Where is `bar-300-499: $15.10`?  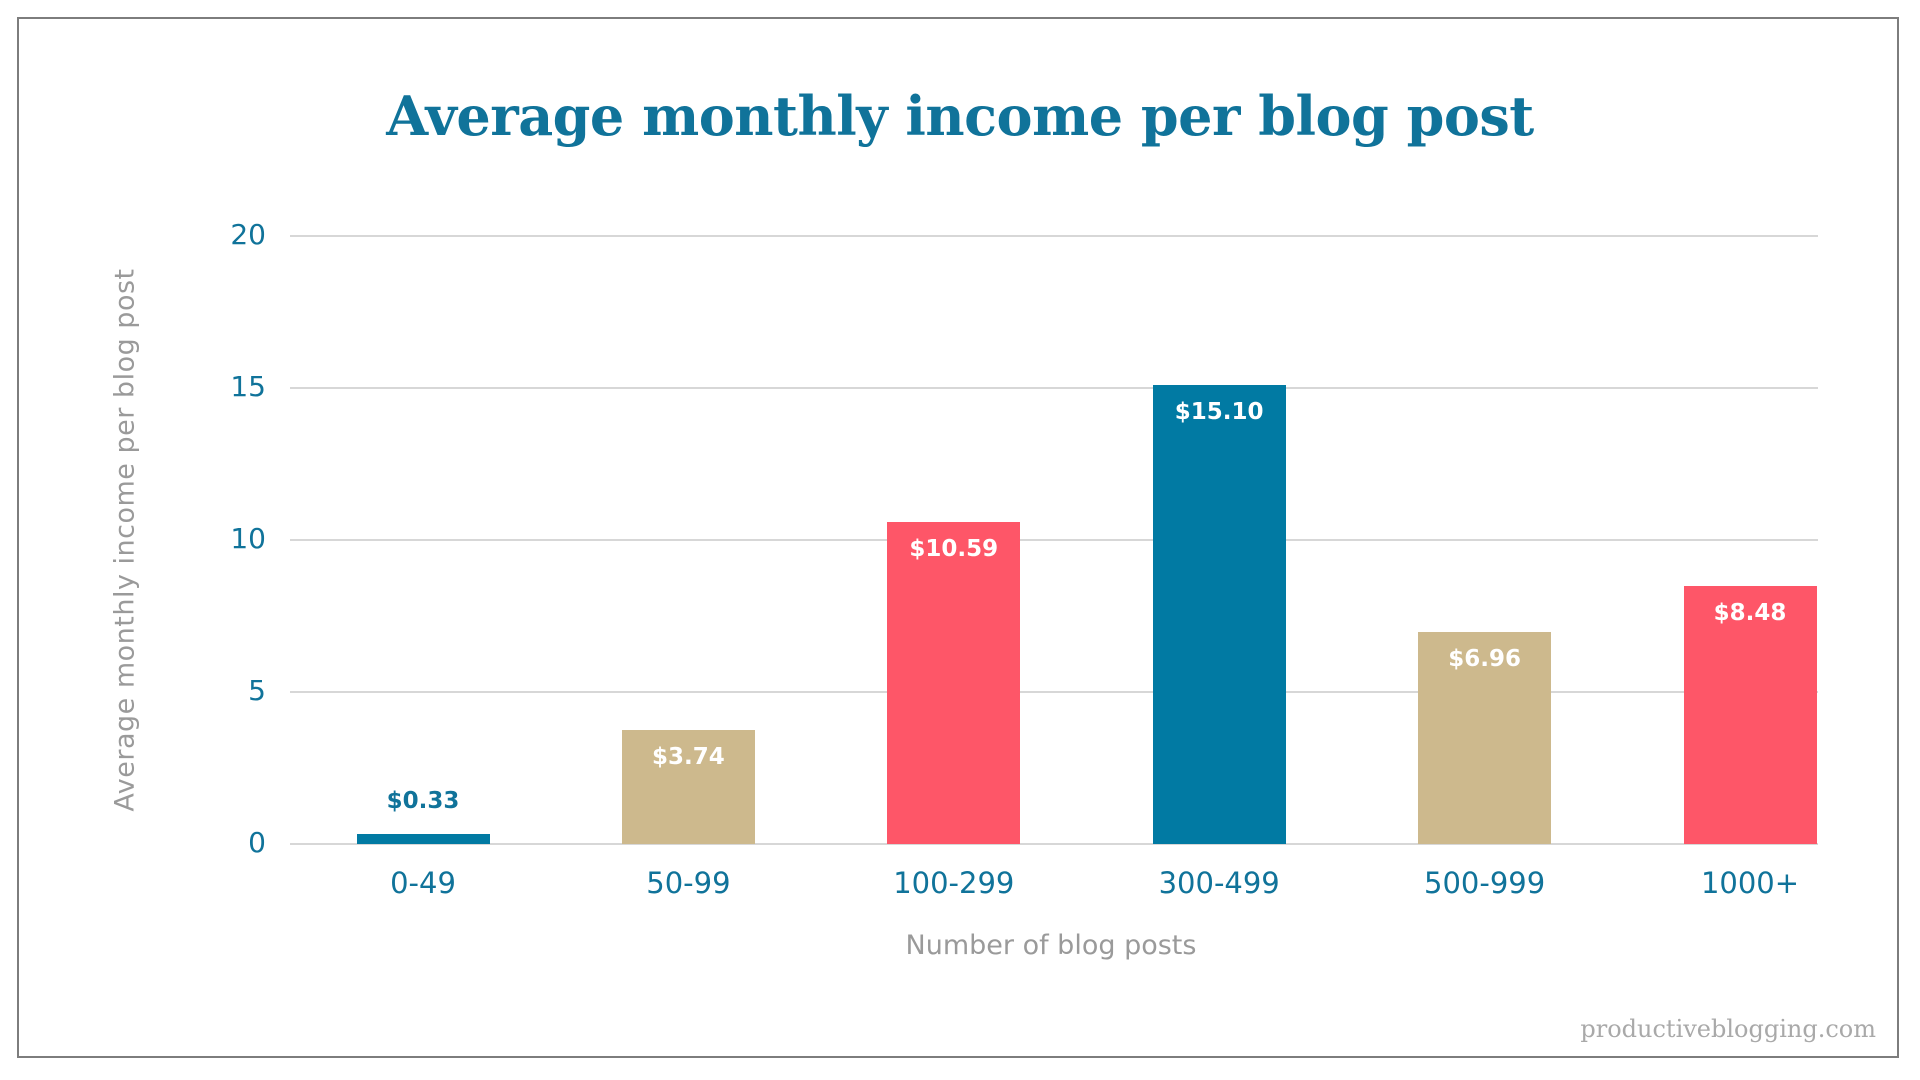
bar-300-499: $15.10 is located at coordinates (1219, 614).